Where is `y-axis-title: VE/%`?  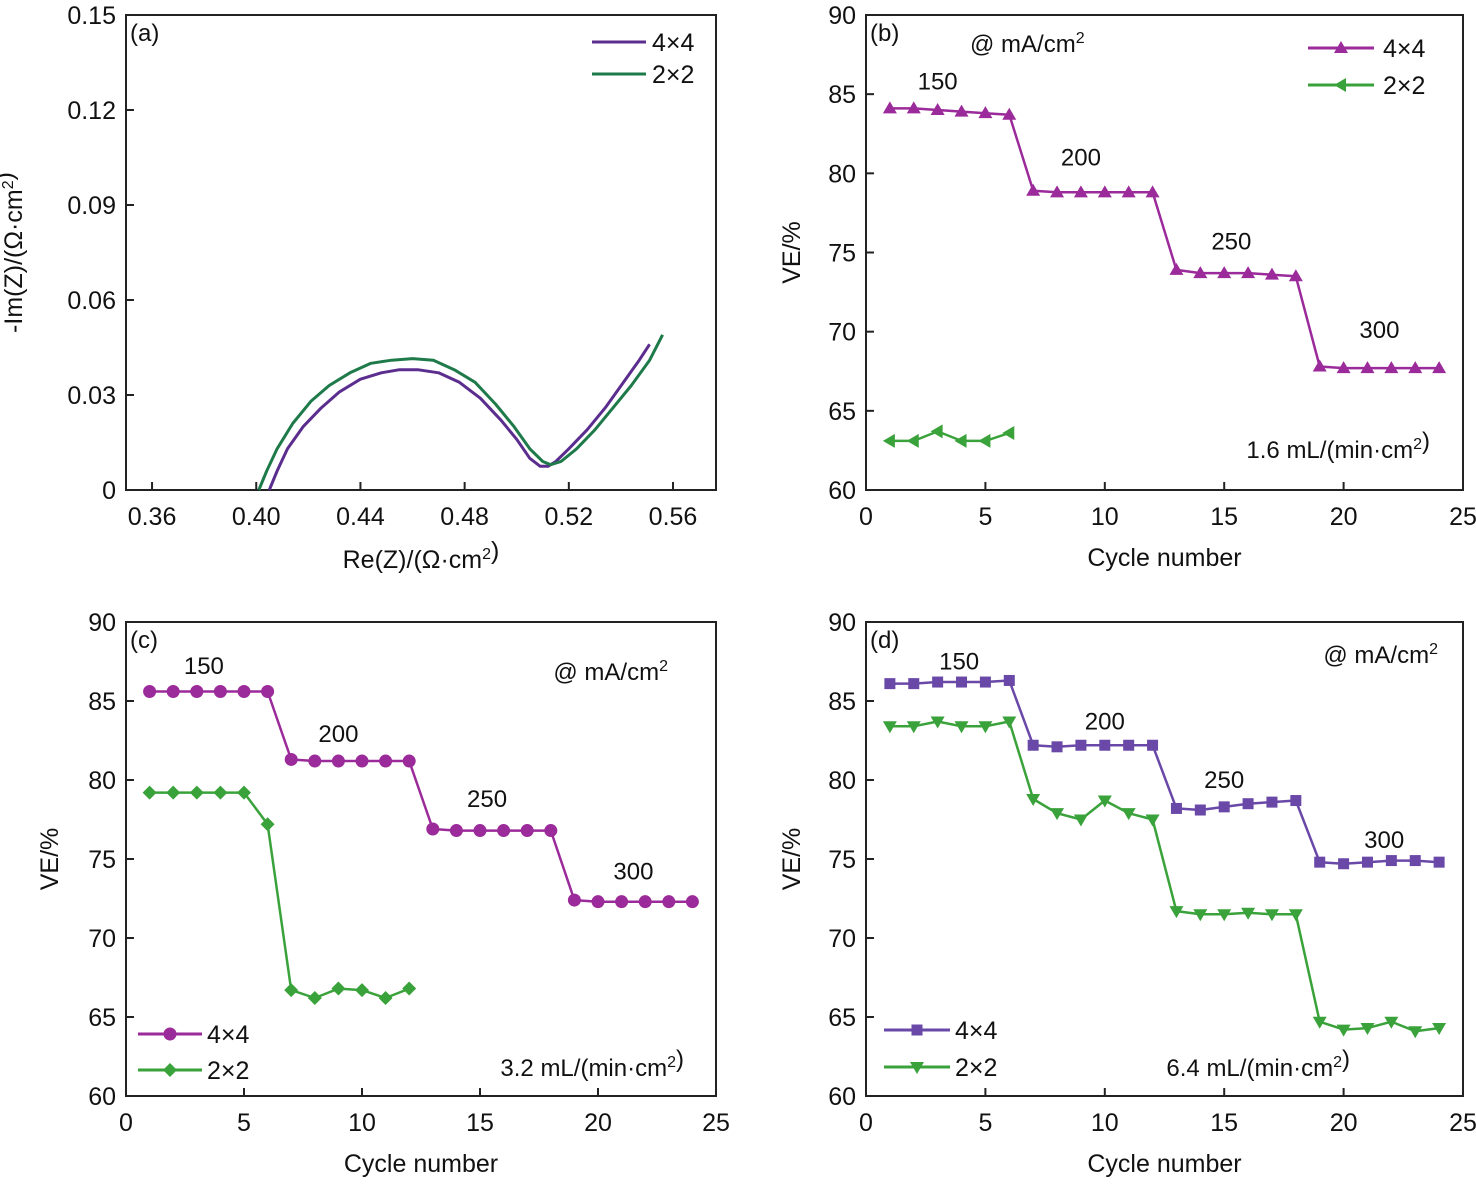 y-axis-title: VE/% is located at coordinates (792, 859).